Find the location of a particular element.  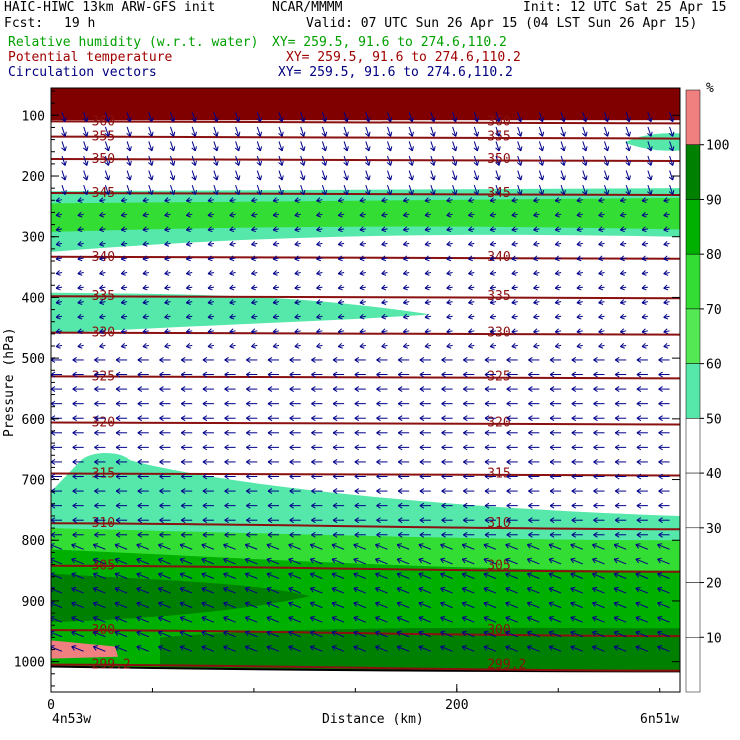

colorbar-segment is located at coordinates (693, 500).